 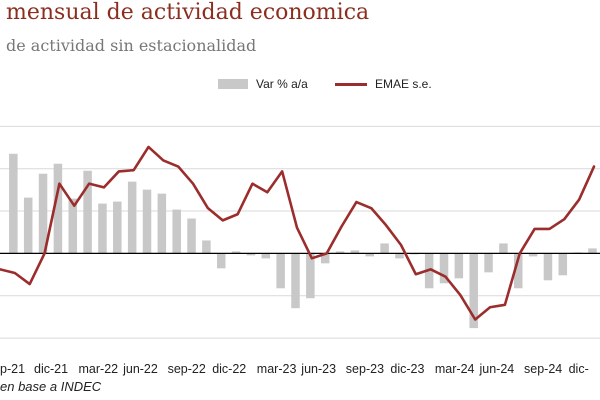 I want to click on x-tick-label: sep-24, so click(x=543, y=369).